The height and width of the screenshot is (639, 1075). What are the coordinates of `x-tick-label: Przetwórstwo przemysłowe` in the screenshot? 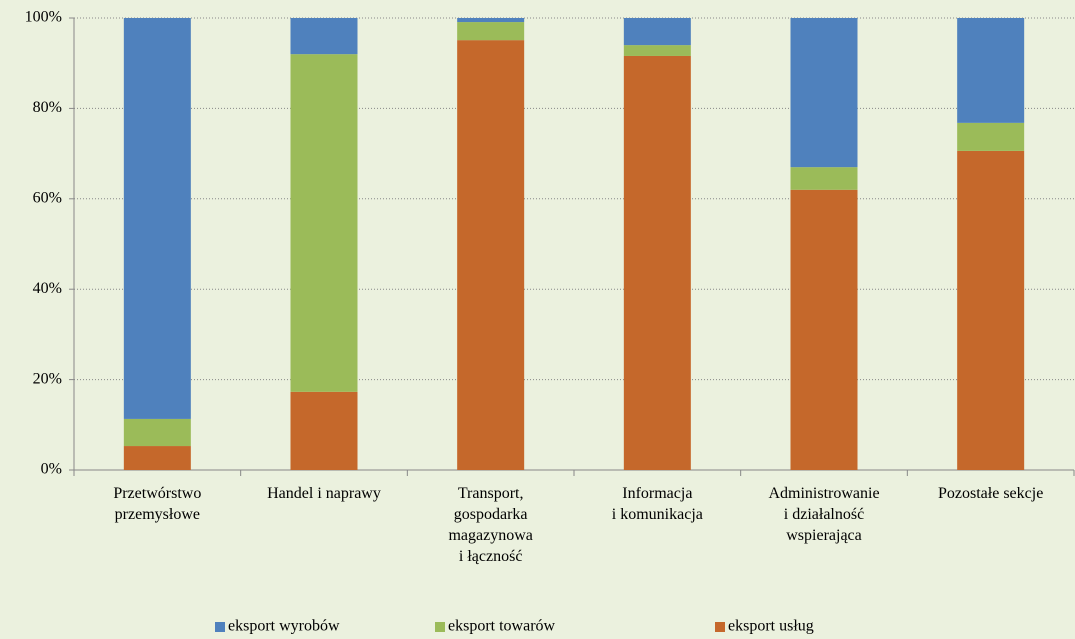 It's located at (157, 504).